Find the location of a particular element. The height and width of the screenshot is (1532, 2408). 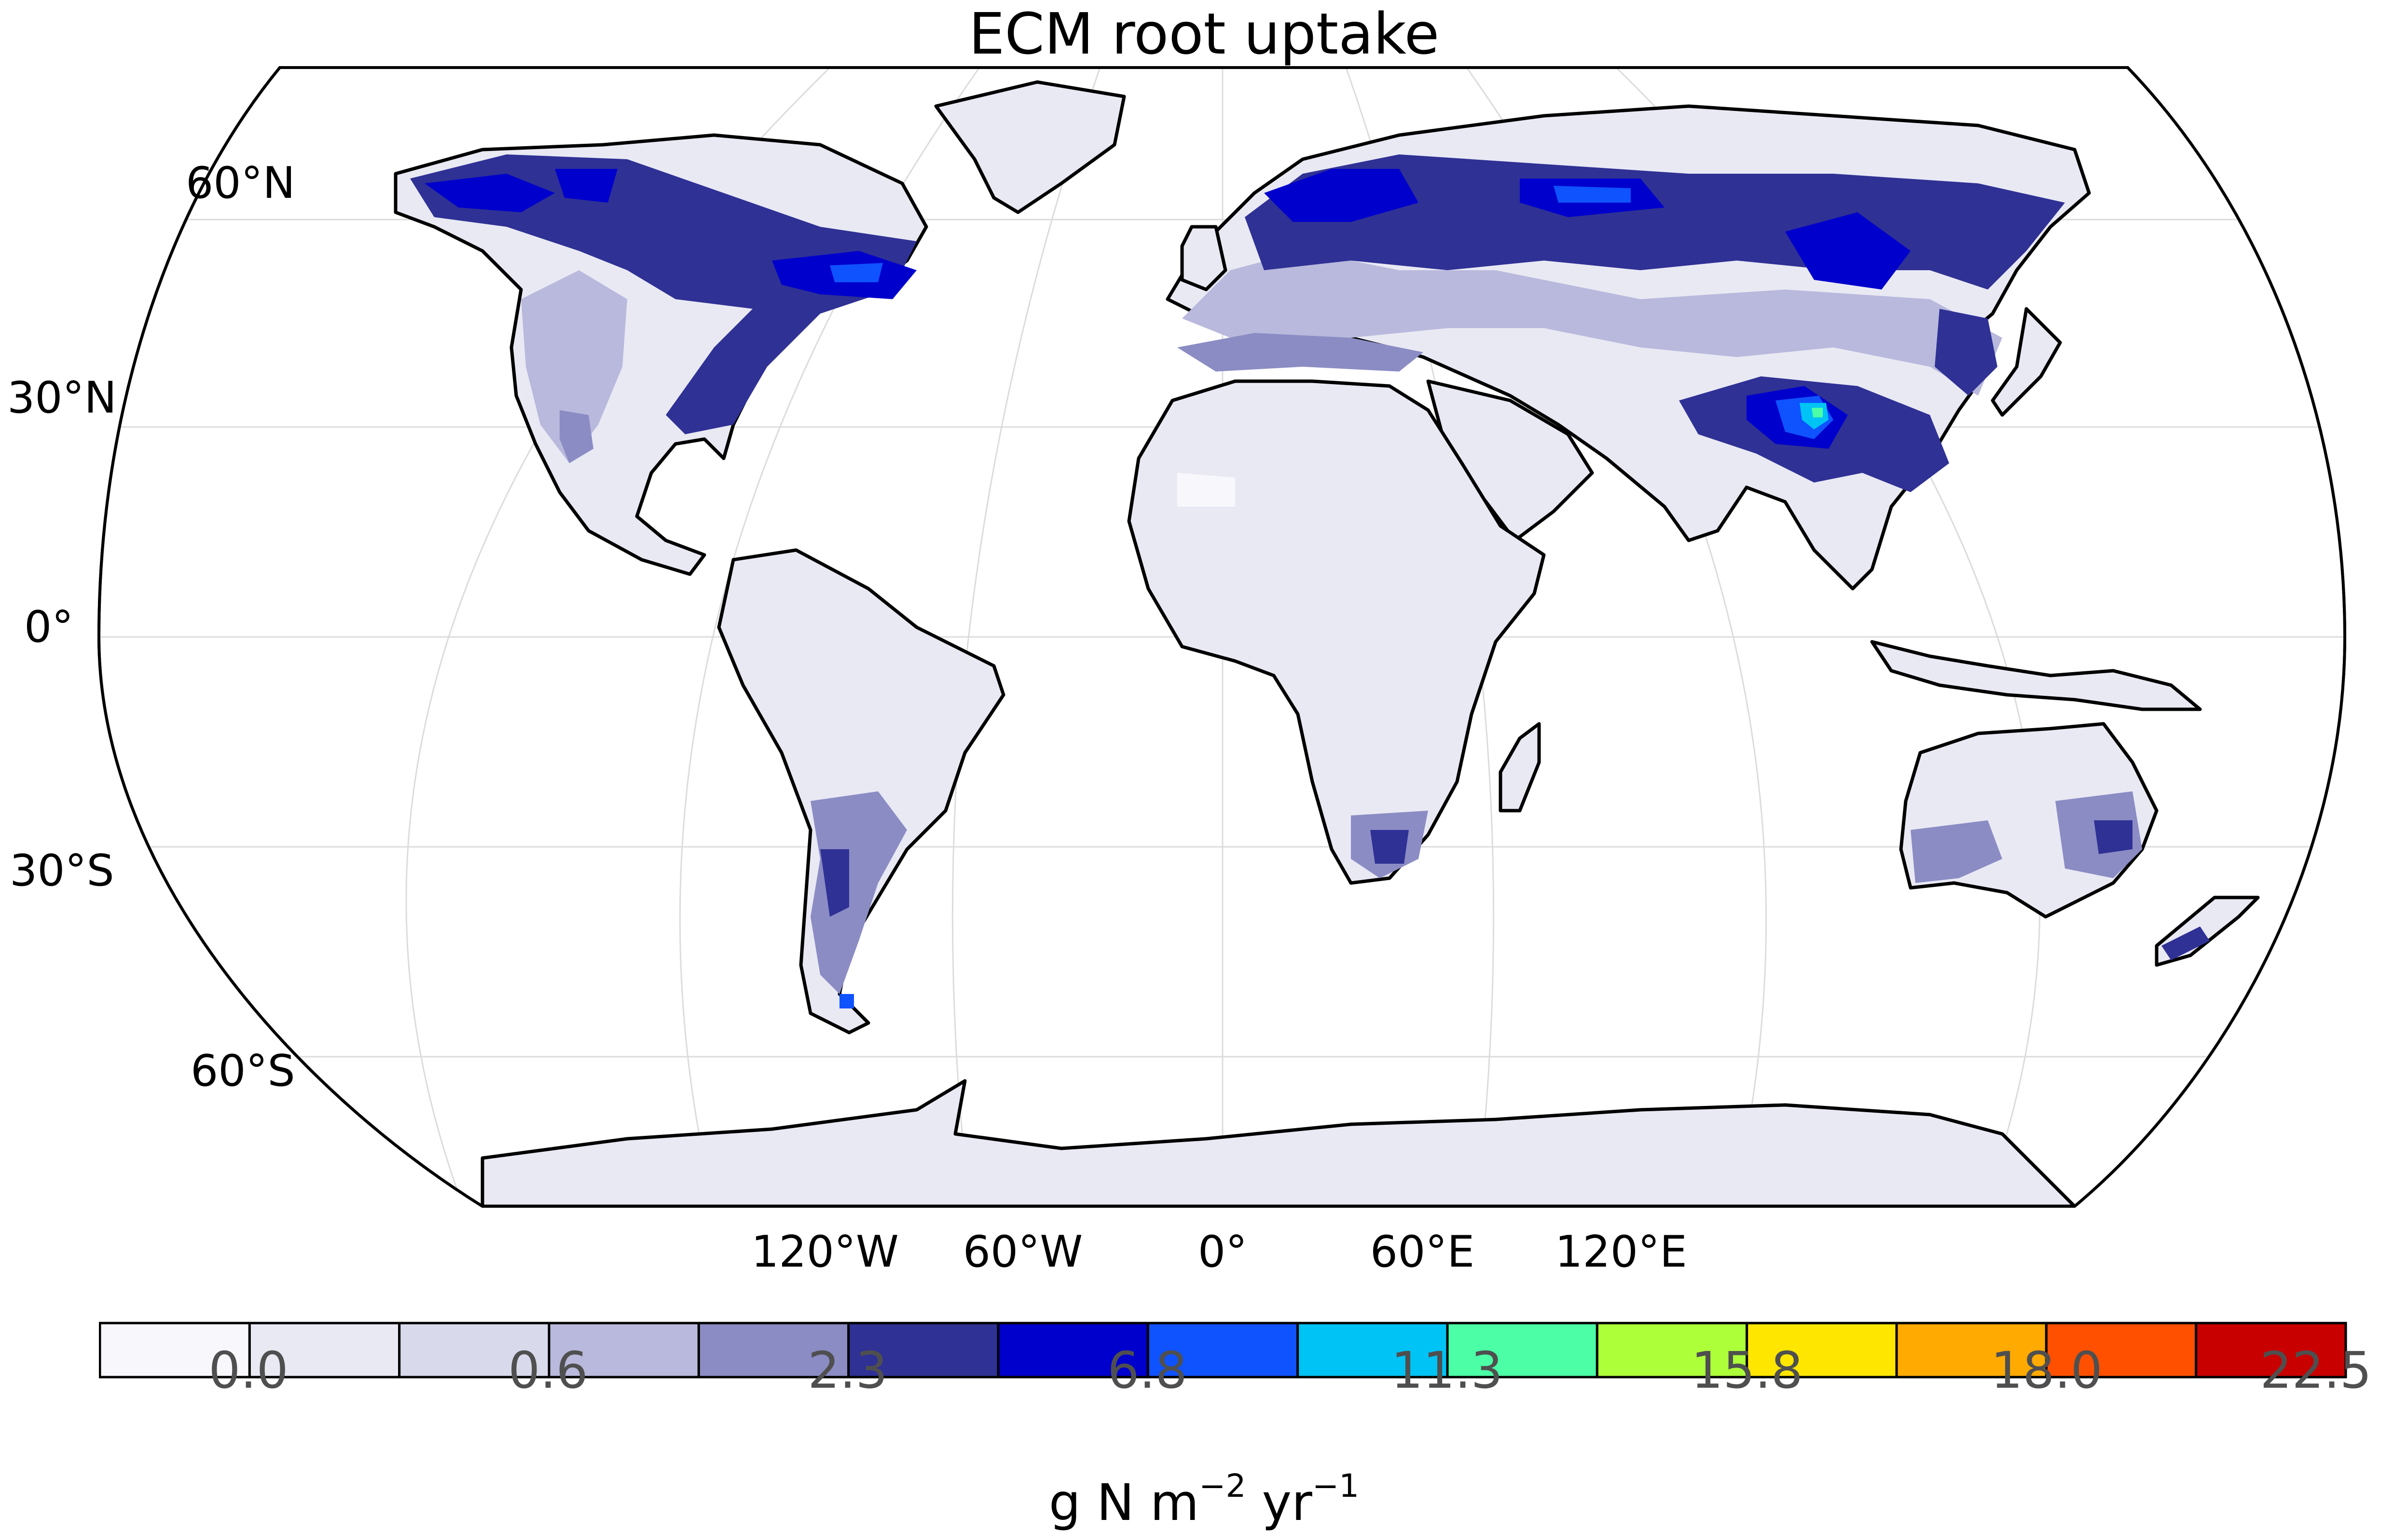

colorbar-tick-5: 15.8 is located at coordinates (1747, 1370).